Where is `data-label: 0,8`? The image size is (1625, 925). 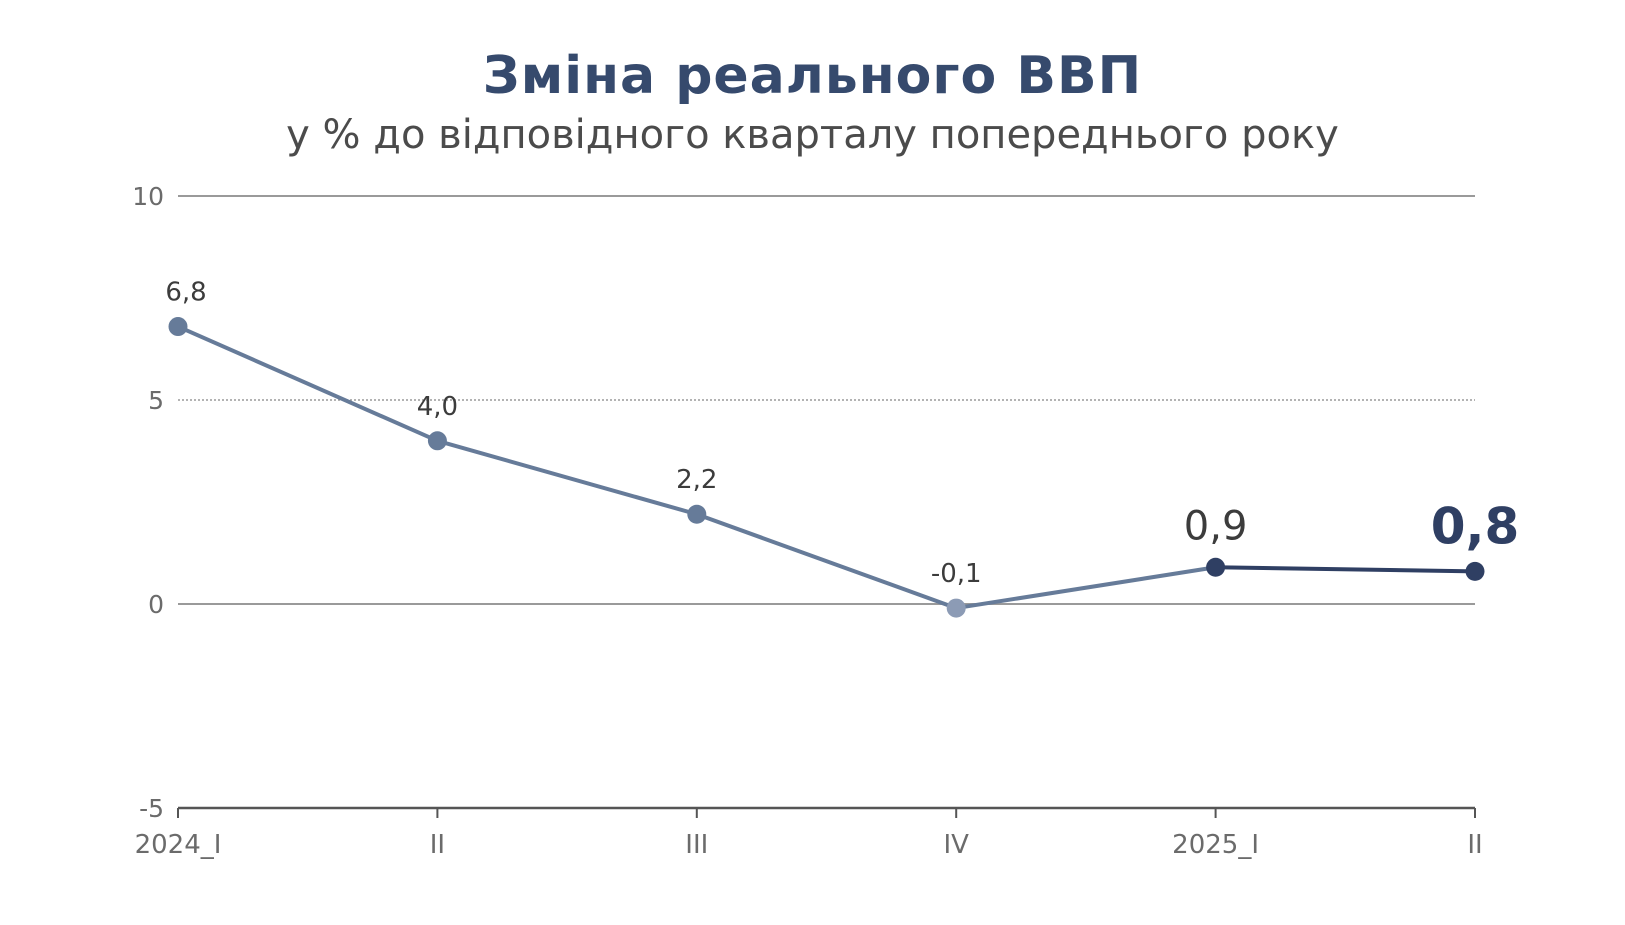
data-label: 0,8 is located at coordinates (1475, 526).